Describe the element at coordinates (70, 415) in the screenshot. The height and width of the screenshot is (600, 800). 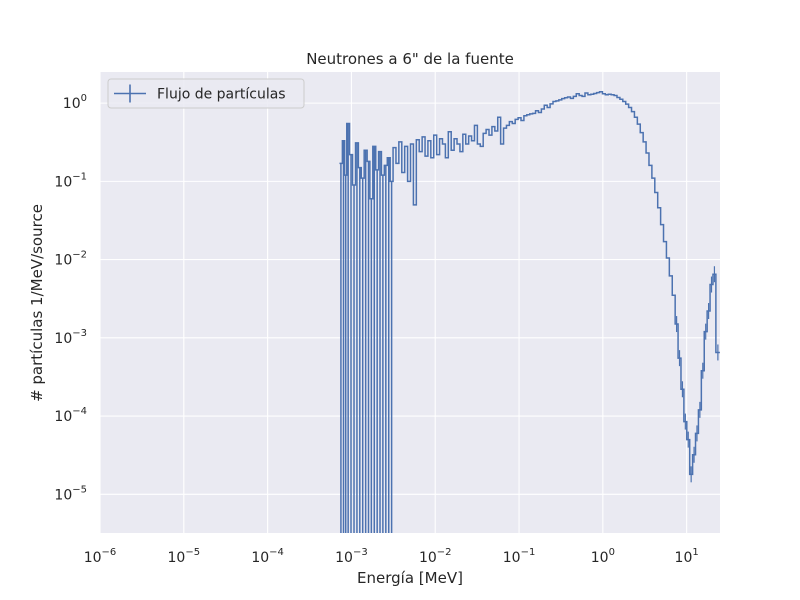
I see `y-tick-label: 10⁻⁴` at that location.